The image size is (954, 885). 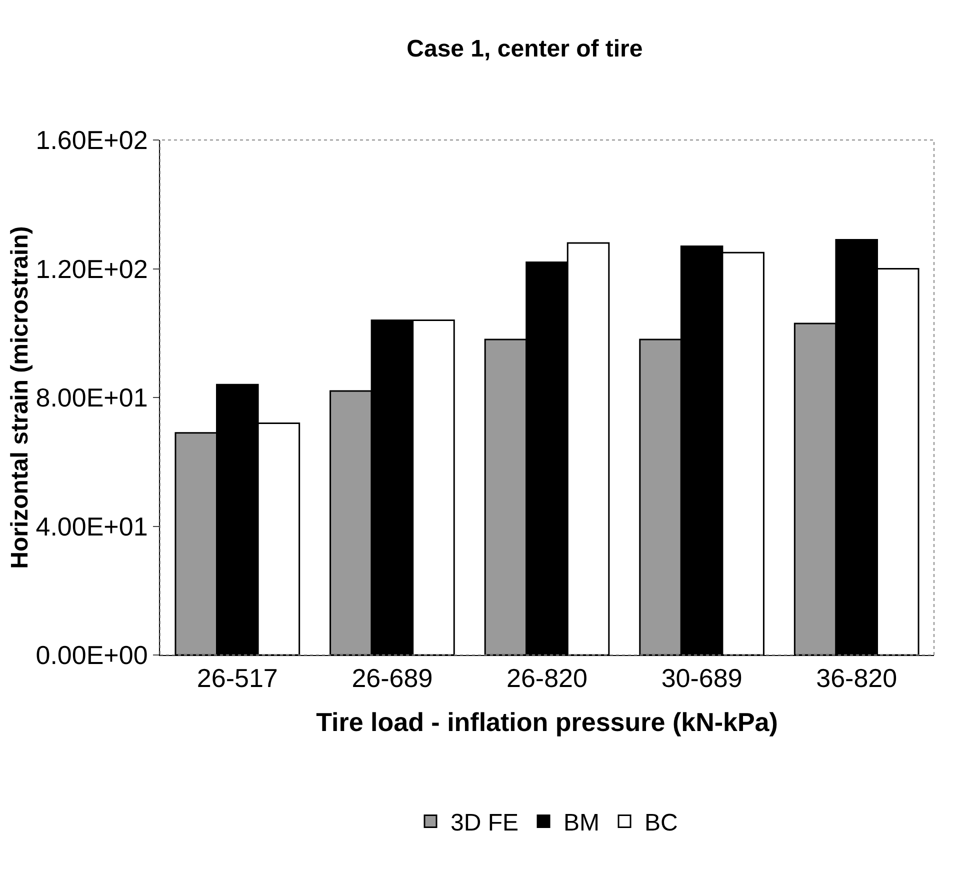 What do you see at coordinates (92, 140) in the screenshot?
I see `y-tick-label: 1.60E+02` at bounding box center [92, 140].